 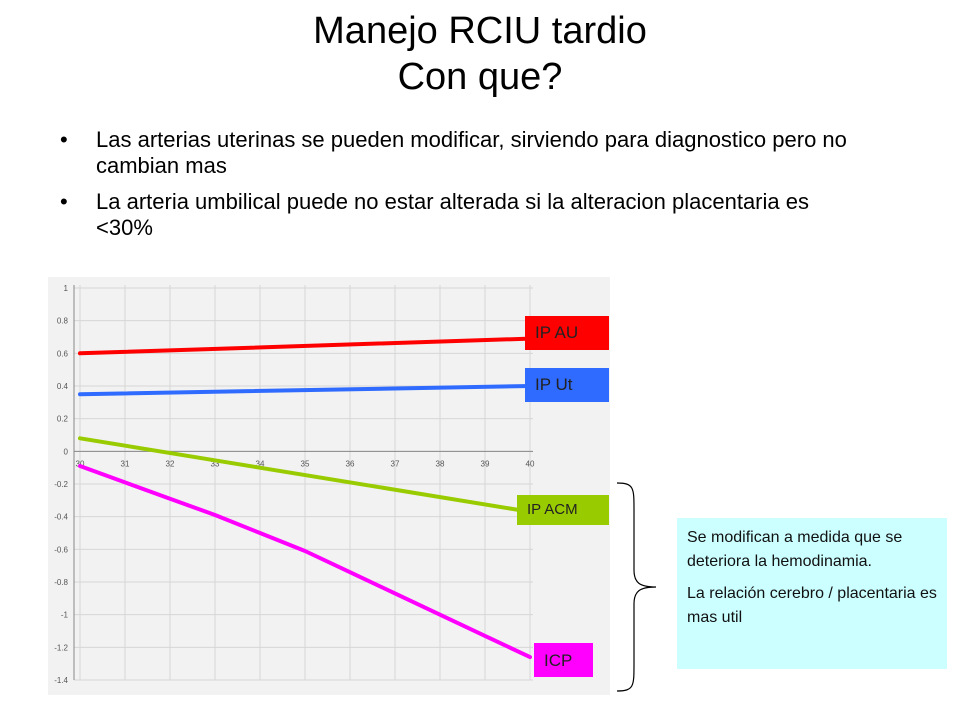 I want to click on legend-label-ip-acm: IP ACM, so click(x=563, y=510).